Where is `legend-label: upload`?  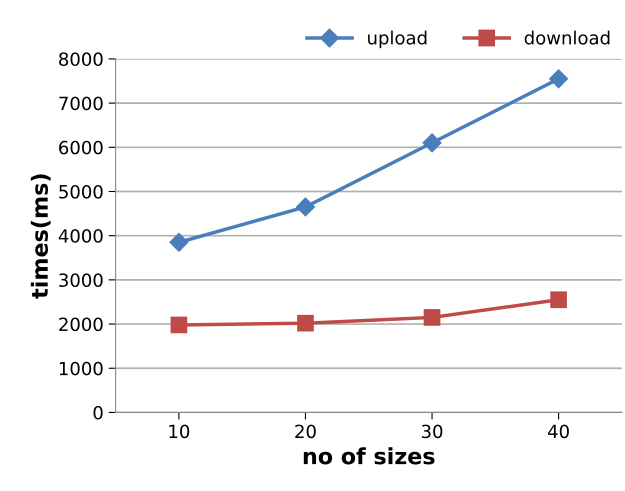 legend-label: upload is located at coordinates (397, 39).